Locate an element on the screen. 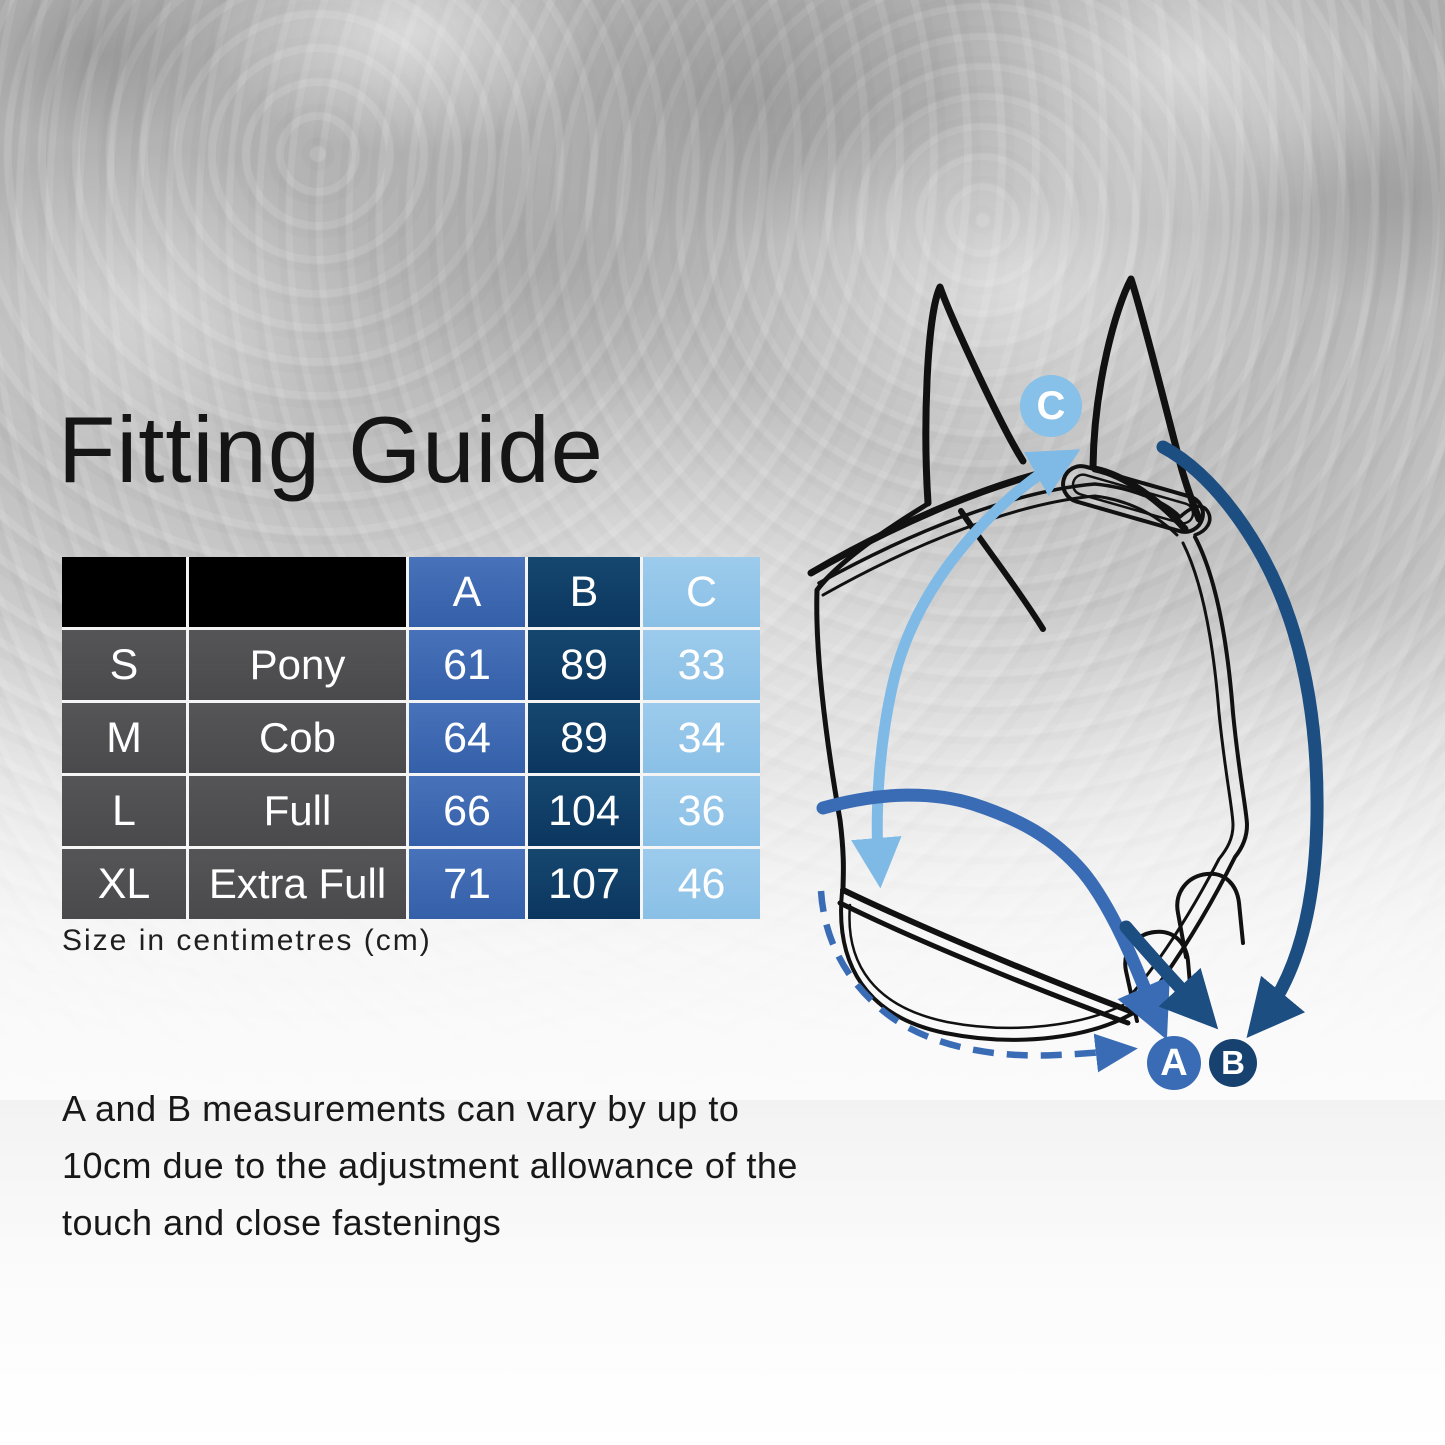 The height and width of the screenshot is (1445, 1445). measurement-a-arrow is located at coordinates (993, 914).